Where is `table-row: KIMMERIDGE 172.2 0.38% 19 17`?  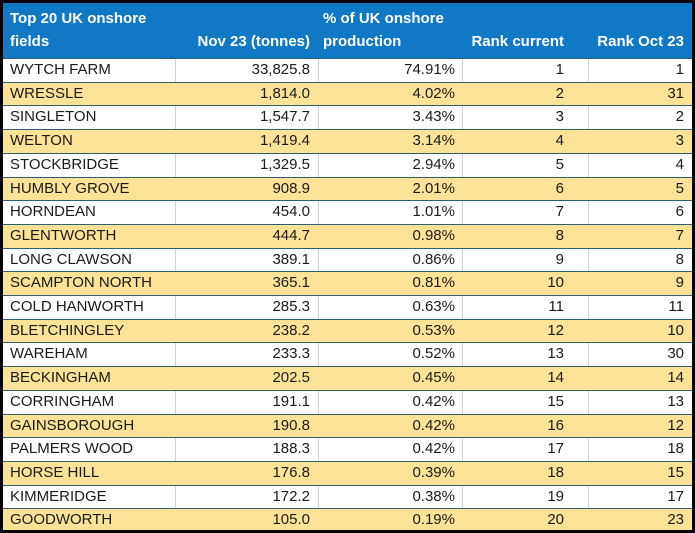 table-row: KIMMERIDGE 172.2 0.38% 19 17 is located at coordinates (347, 497).